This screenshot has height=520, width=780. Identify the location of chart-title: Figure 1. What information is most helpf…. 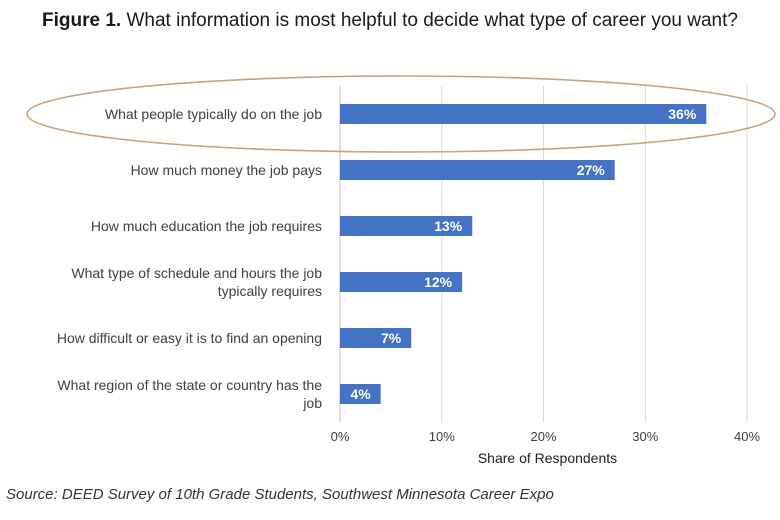
(390, 21).